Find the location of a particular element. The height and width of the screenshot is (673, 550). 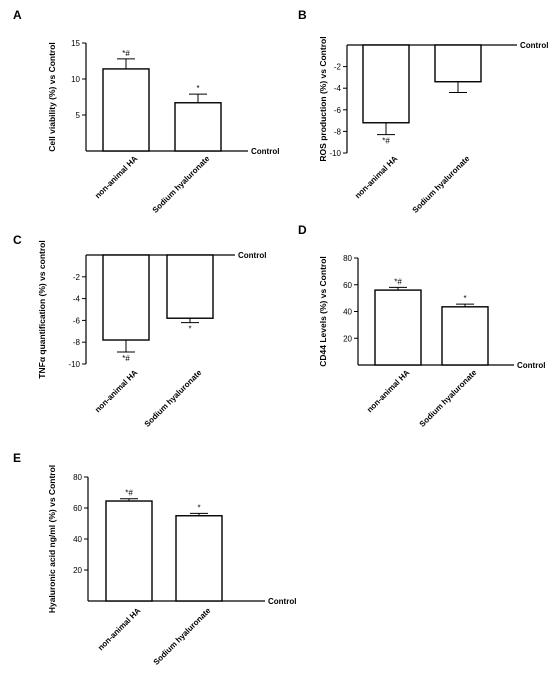

y-axis-title: CD44 Levels (%) vs Control is located at coordinates (323, 311).